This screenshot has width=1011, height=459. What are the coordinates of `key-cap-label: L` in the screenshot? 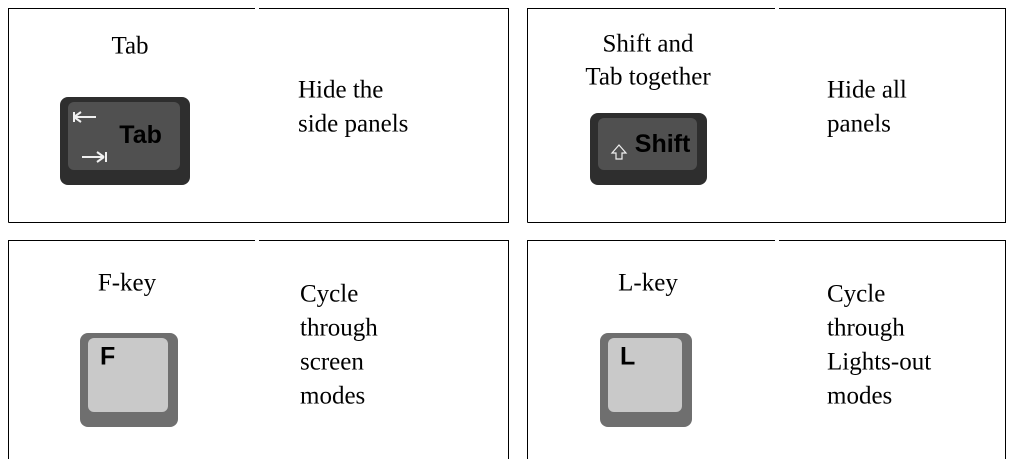 It's located at (627, 357).